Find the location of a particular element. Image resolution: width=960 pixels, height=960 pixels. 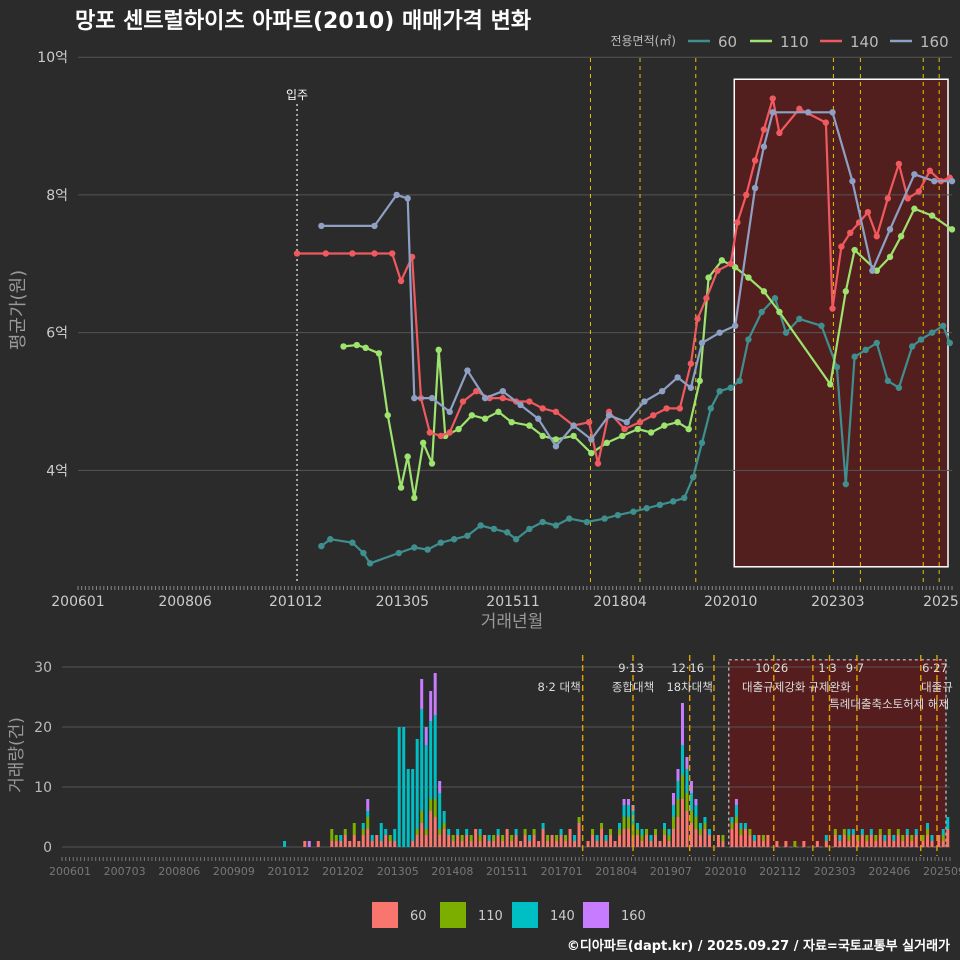

volume-x-tick-label: 201511 is located at coordinates (507, 871).